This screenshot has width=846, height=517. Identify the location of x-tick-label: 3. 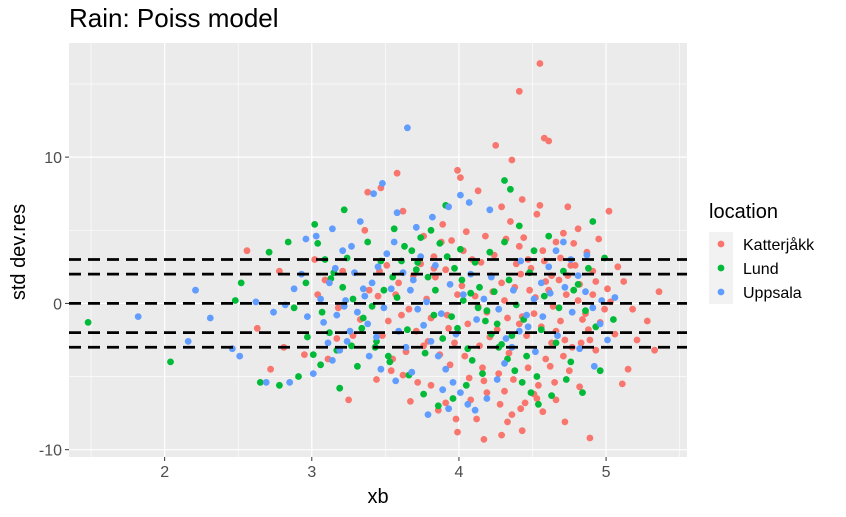
(311, 472).